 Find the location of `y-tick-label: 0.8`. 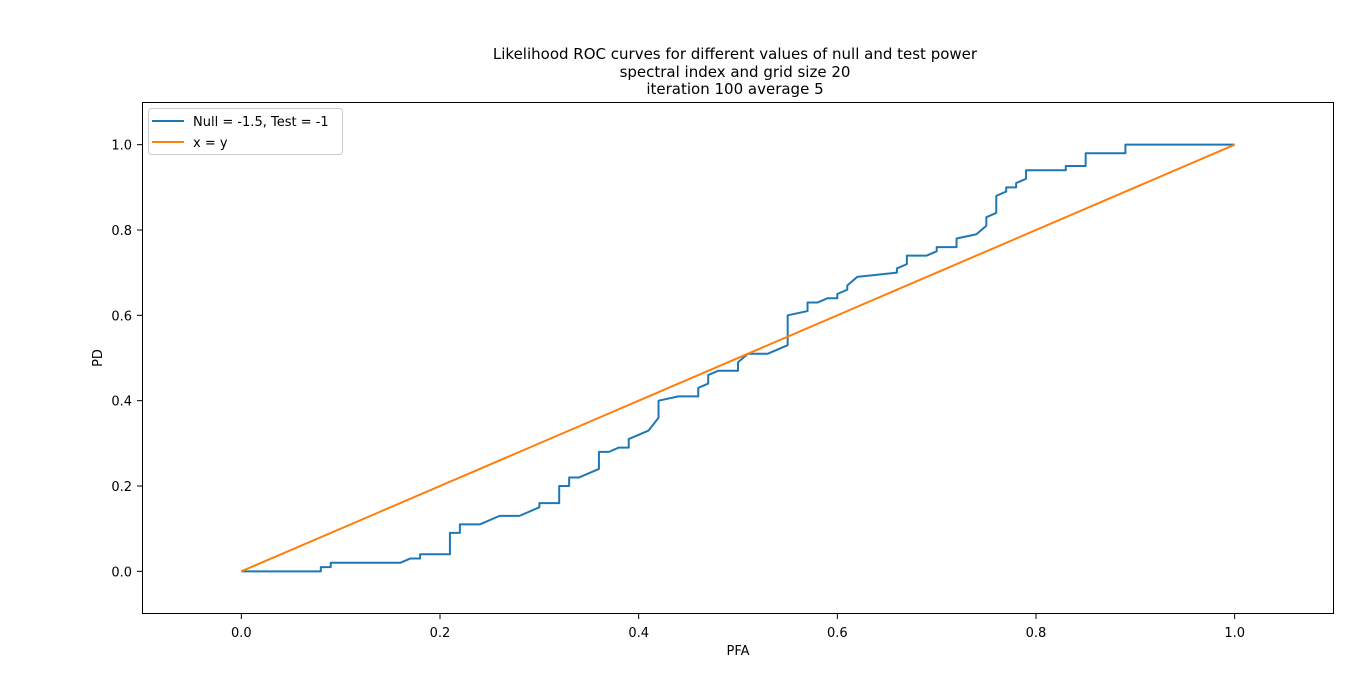

y-tick-label: 0.8 is located at coordinates (121, 231).